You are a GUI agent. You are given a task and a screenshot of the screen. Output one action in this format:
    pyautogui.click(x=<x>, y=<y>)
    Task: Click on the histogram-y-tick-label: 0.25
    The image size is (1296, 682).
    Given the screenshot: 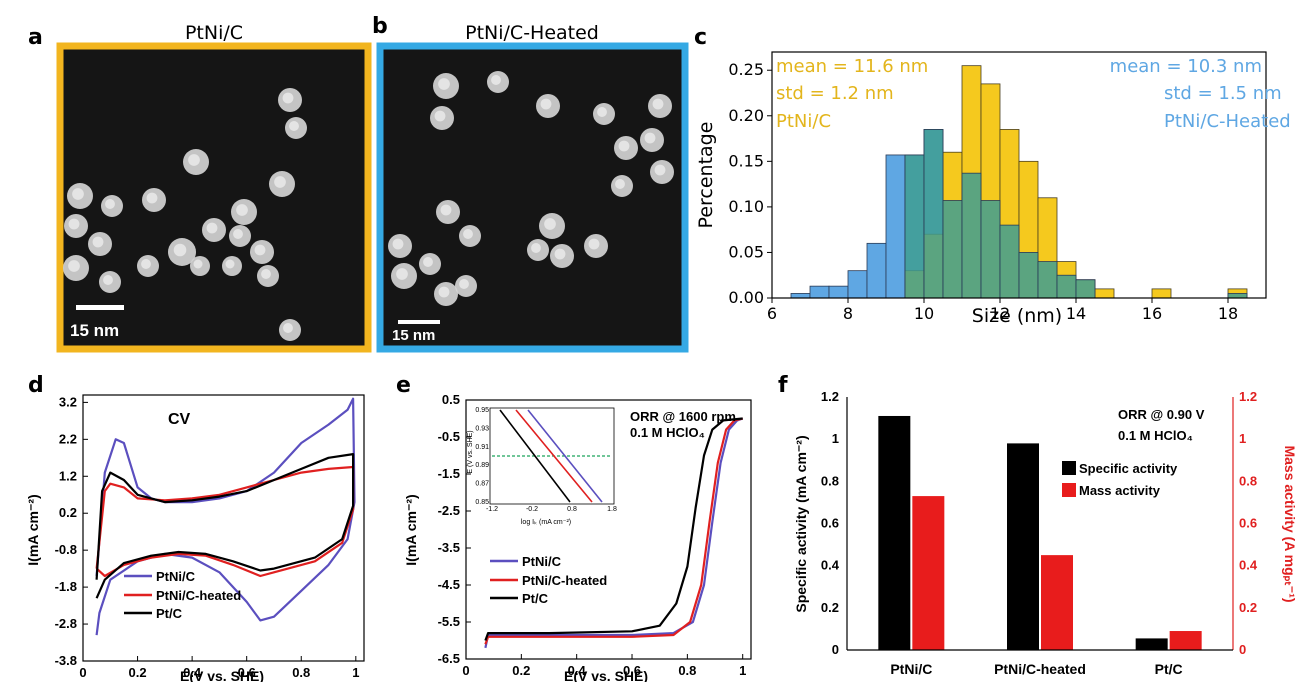 What is the action you would take?
    pyautogui.click(x=746, y=69)
    